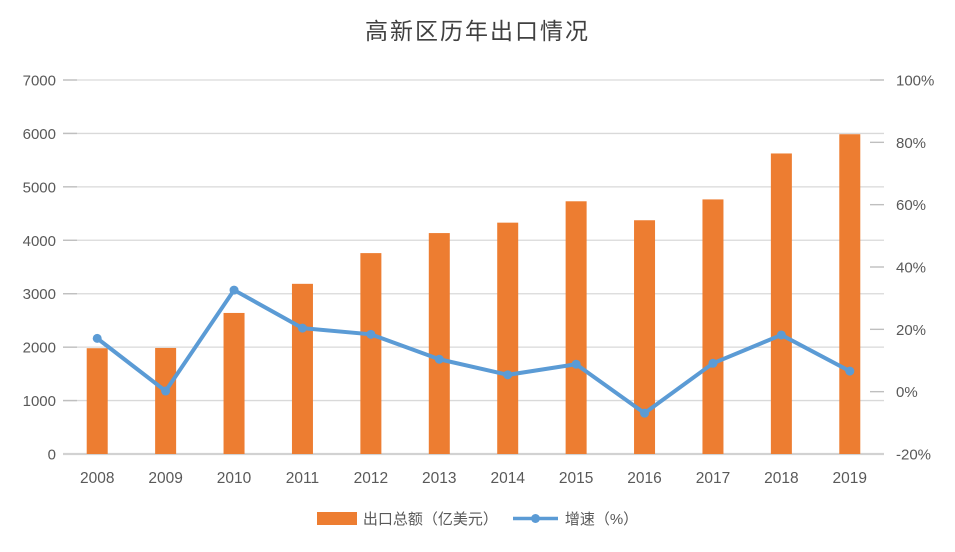 Image resolution: width=955 pixels, height=552 pixels. I want to click on bar-2019, so click(850, 294).